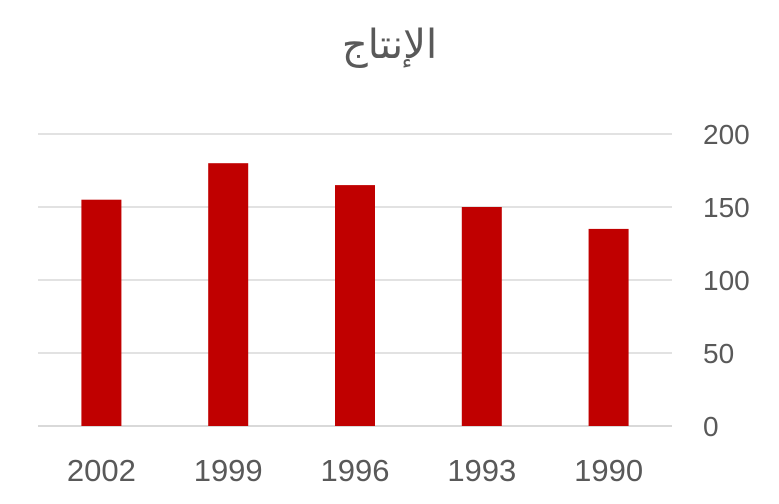 The image size is (779, 504). Describe the element at coordinates (608, 470) in the screenshot. I see `x-tick-label: 1990` at that location.